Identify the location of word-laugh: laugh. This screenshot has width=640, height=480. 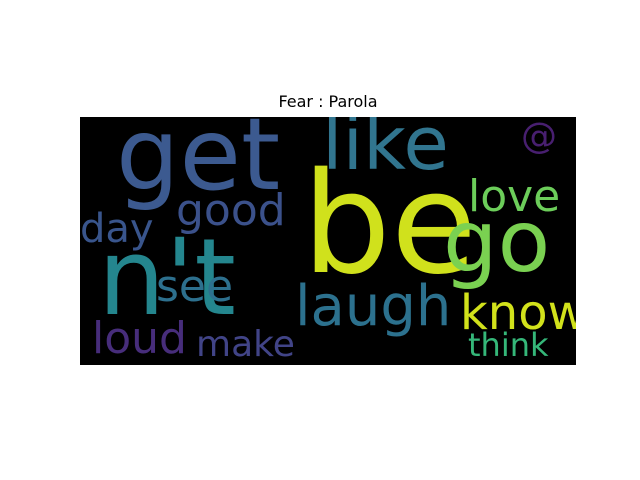
(373, 306).